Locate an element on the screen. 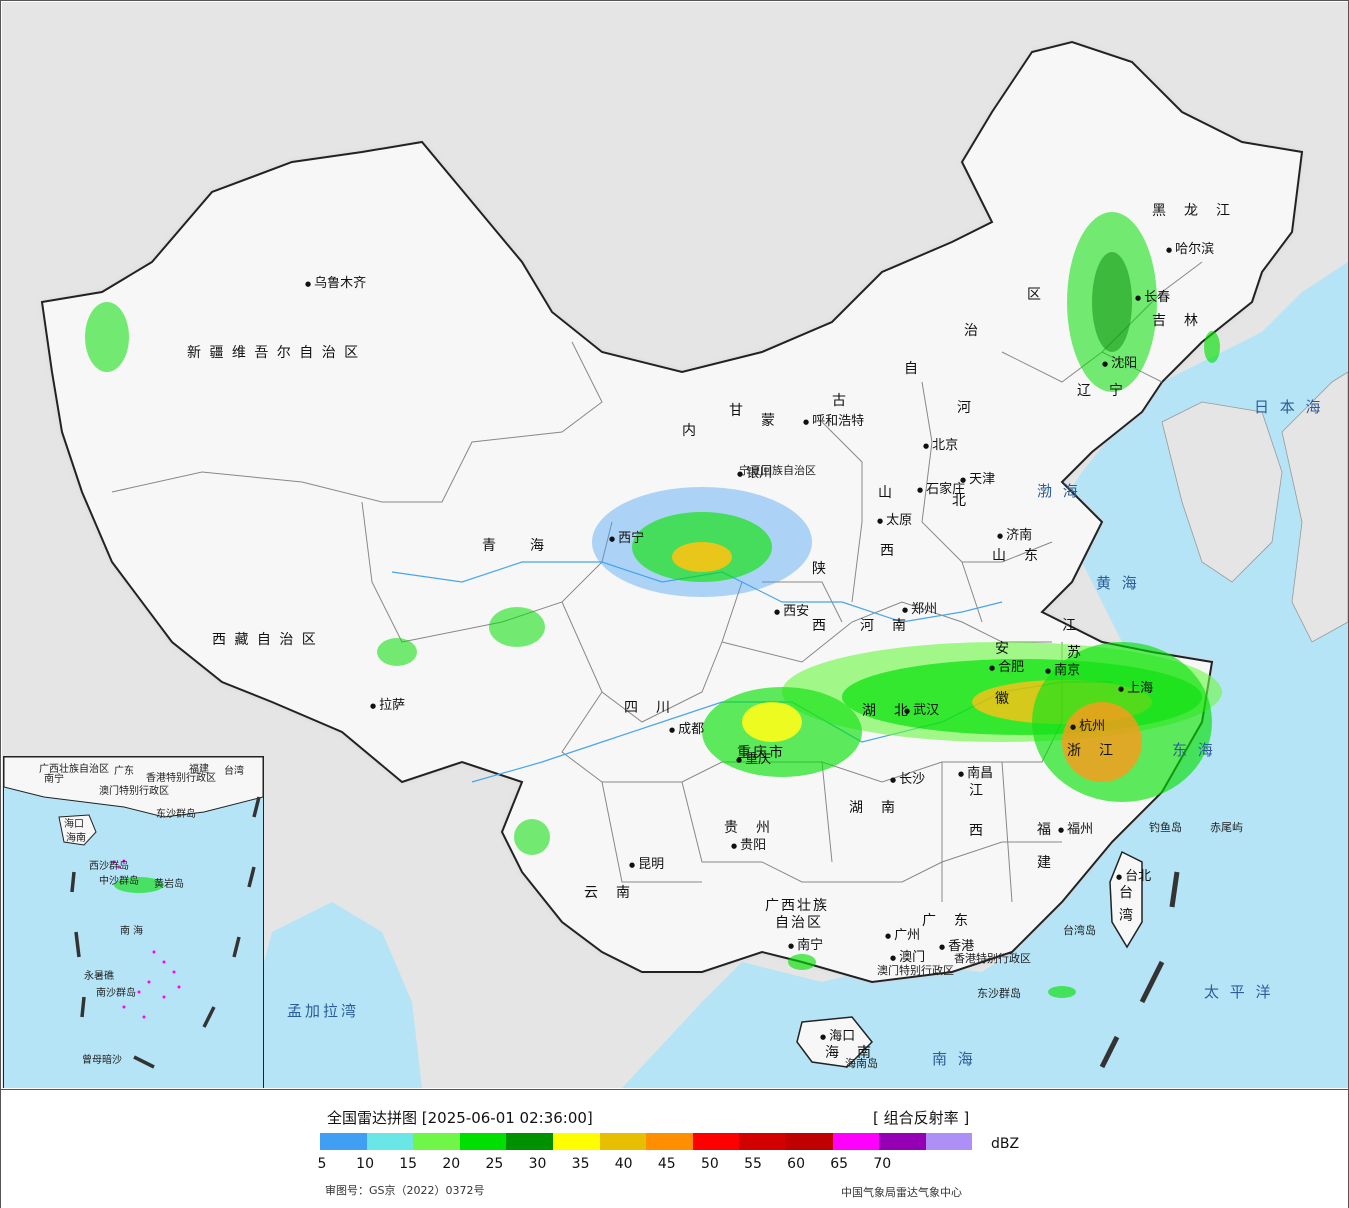  city-label-25: ● 杭州 is located at coordinates (1087, 724).